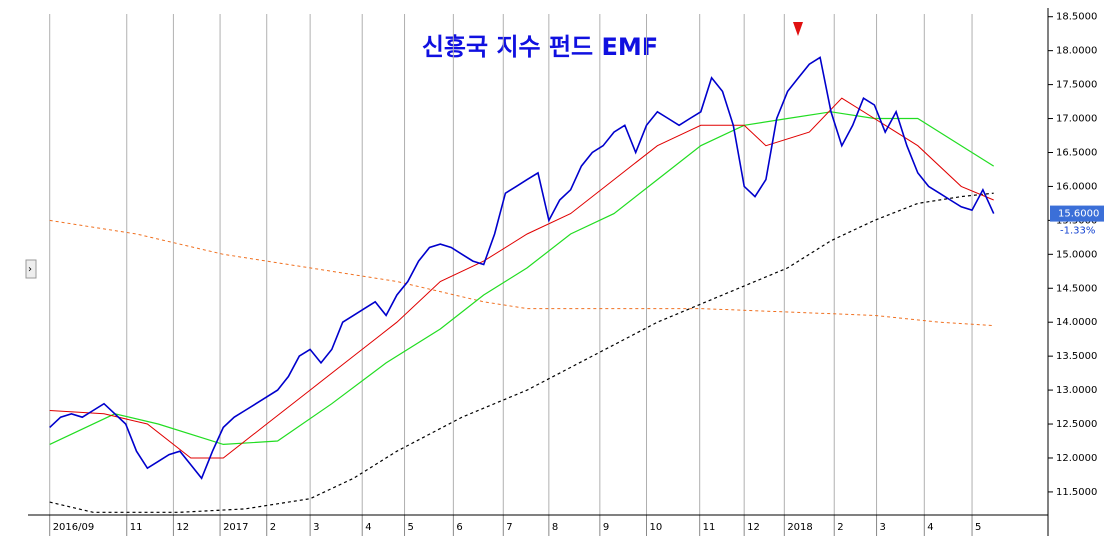 The height and width of the screenshot is (544, 1106). Describe the element at coordinates (1076, 390) in the screenshot. I see `y-tick-label: 13.0000` at that location.